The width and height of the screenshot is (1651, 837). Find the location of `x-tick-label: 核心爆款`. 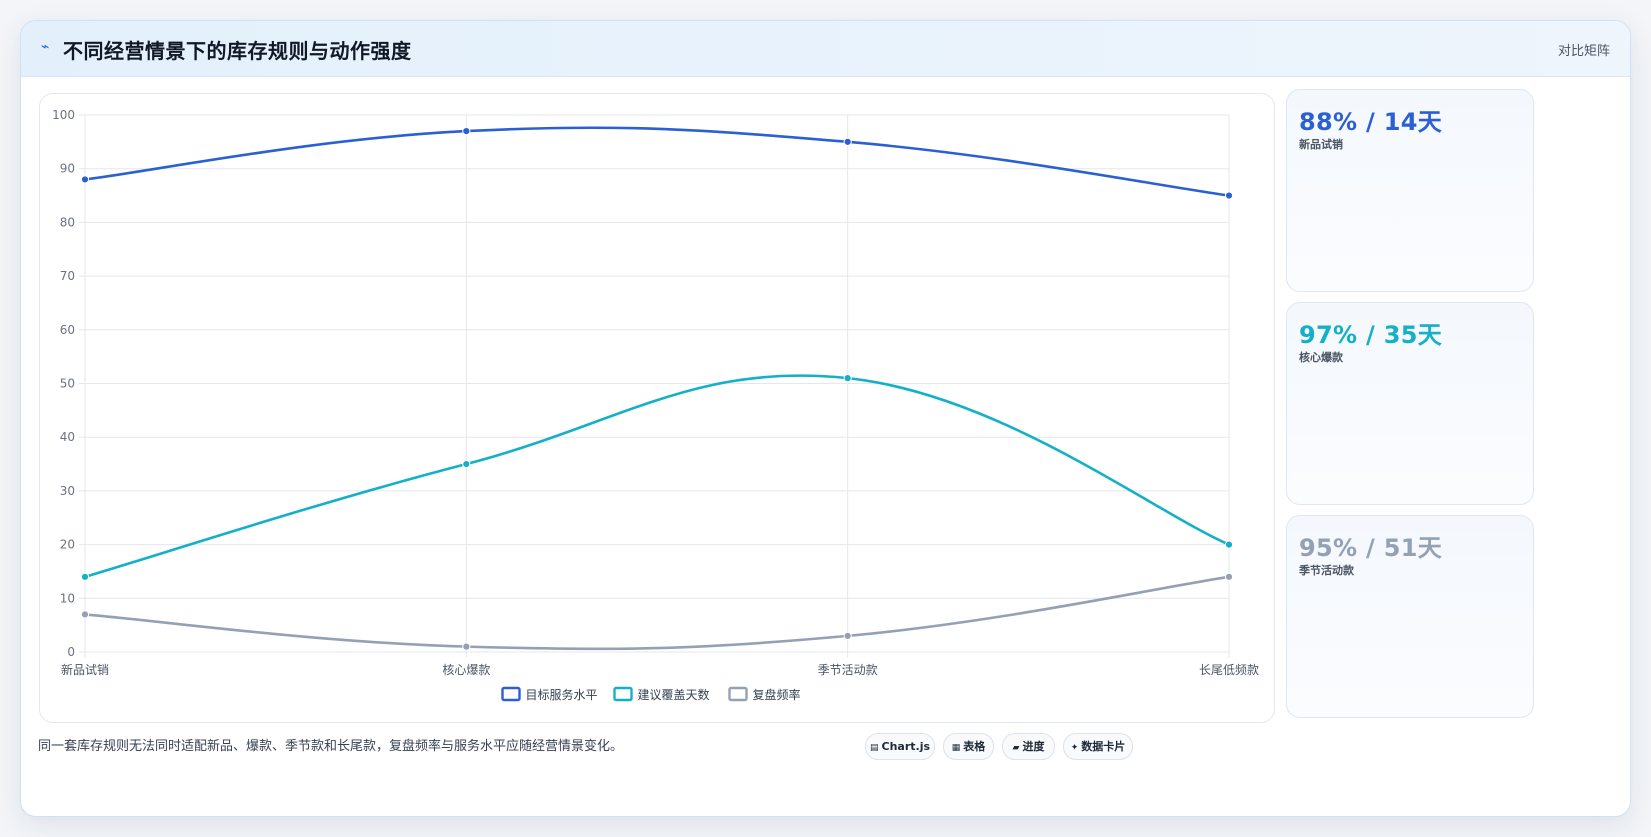

x-tick-label: 核心爆款 is located at coordinates (466, 670).